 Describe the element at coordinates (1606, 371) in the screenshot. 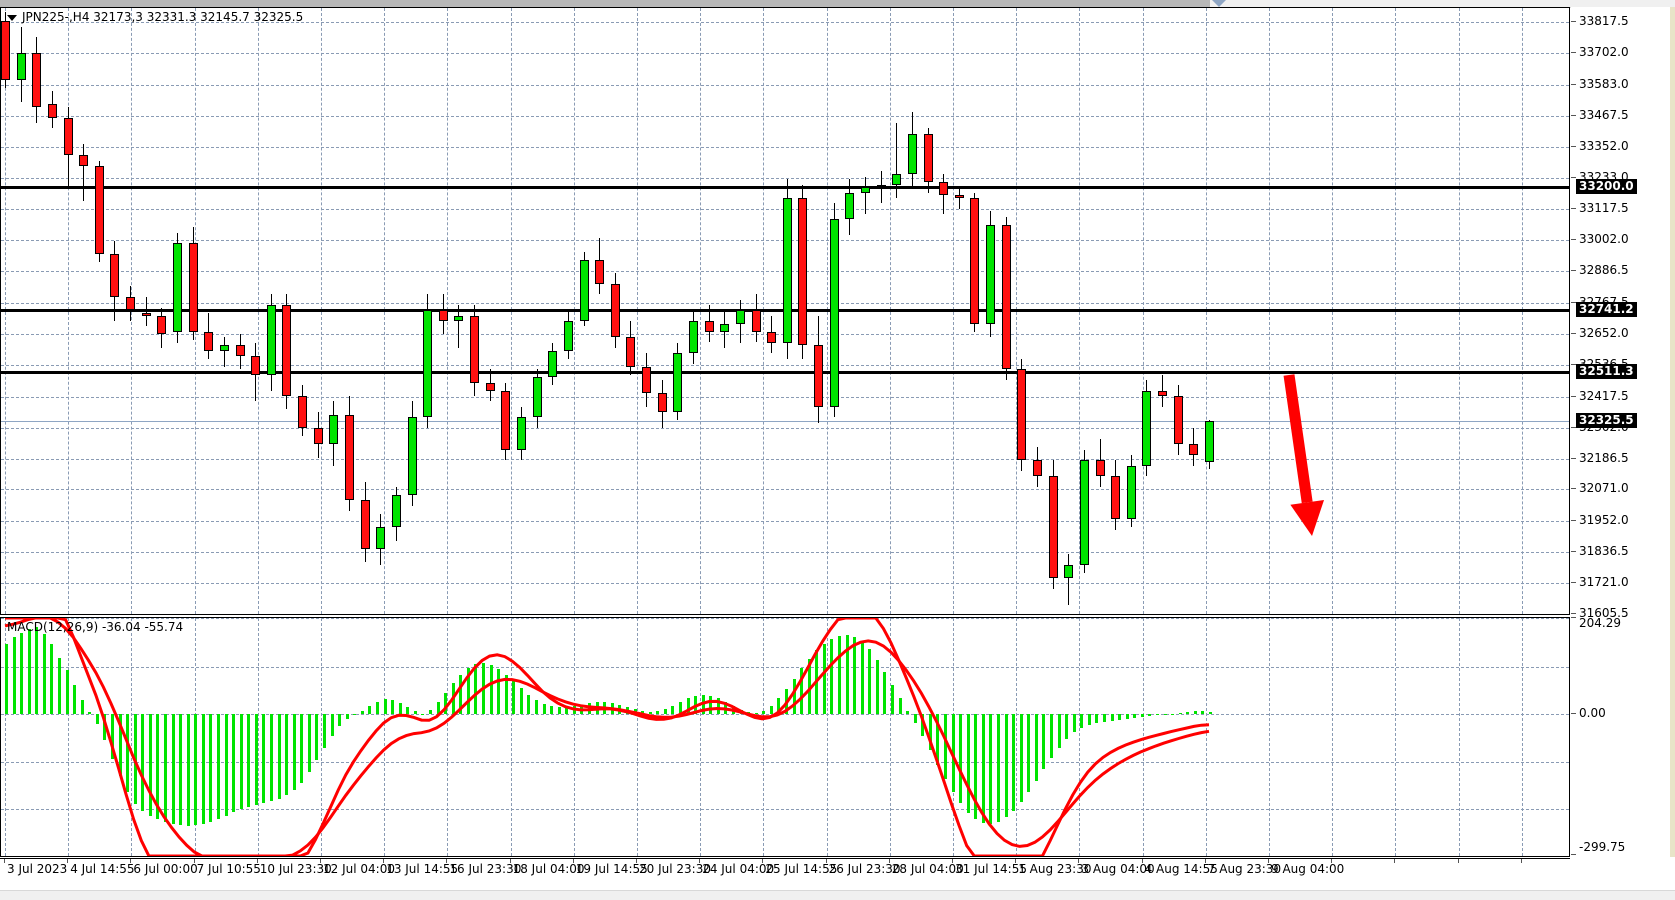

I see `level-price-label: 32511.3` at that location.